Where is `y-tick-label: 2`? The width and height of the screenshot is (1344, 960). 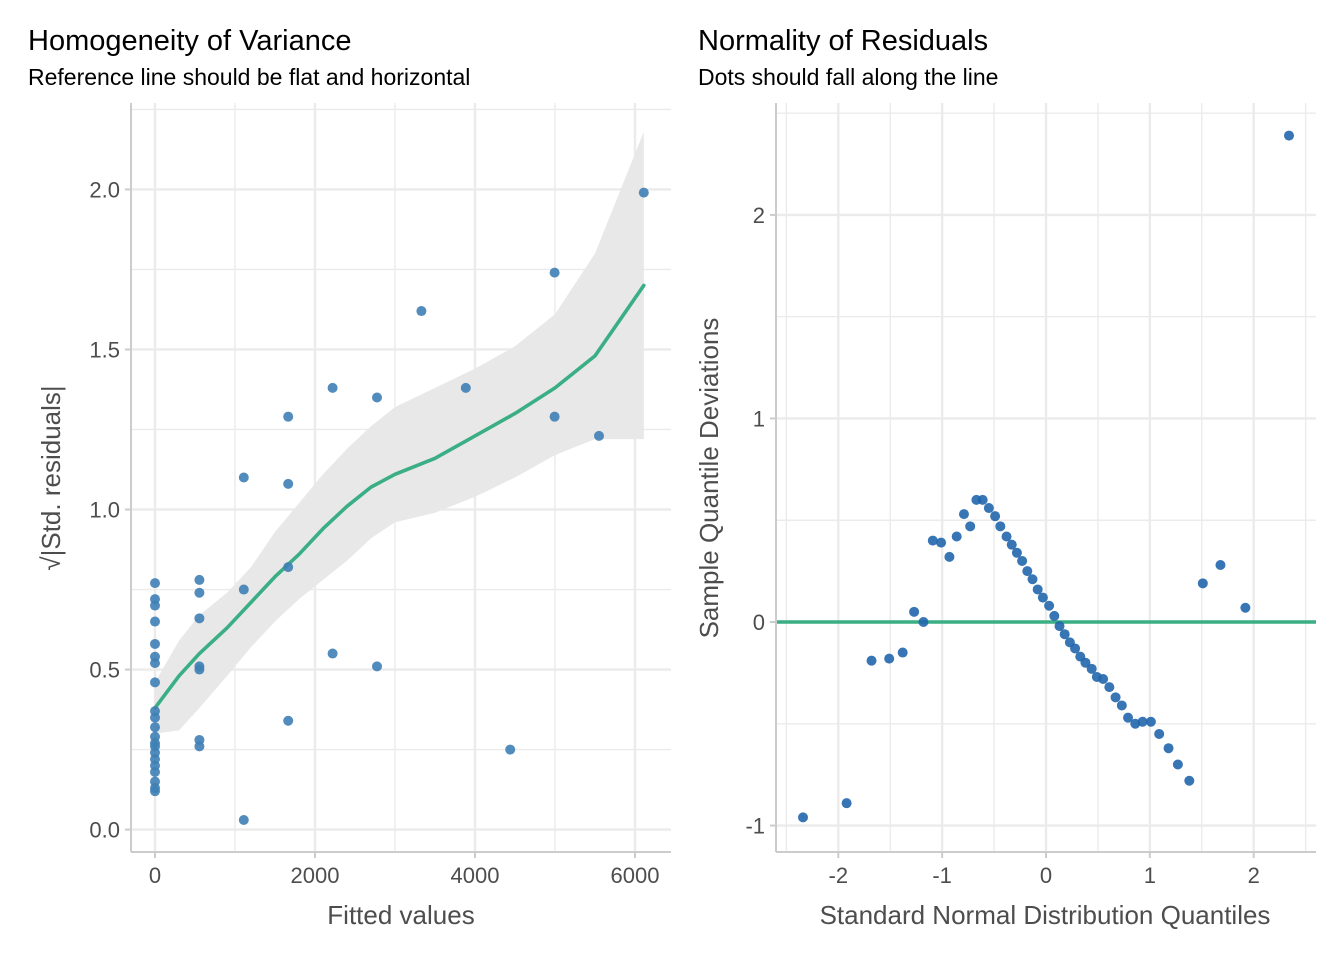 y-tick-label: 2 is located at coordinates (759, 215).